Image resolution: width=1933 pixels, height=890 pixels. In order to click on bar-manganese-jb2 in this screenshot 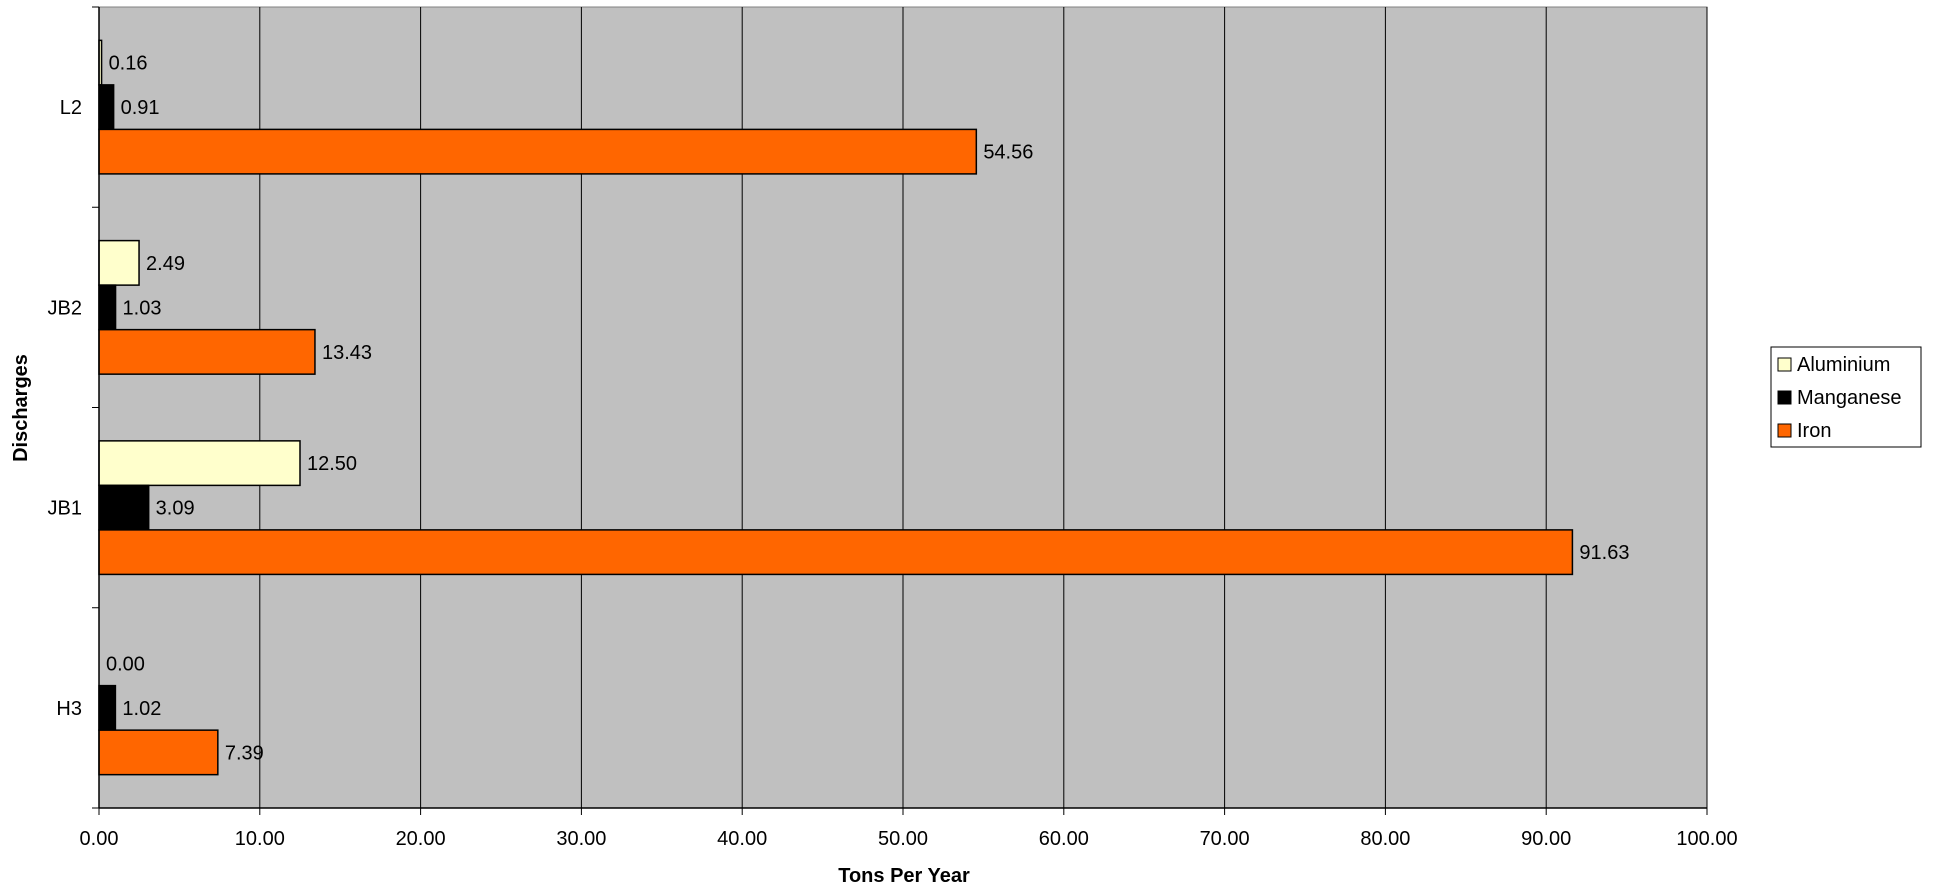, I will do `click(107, 307)`.